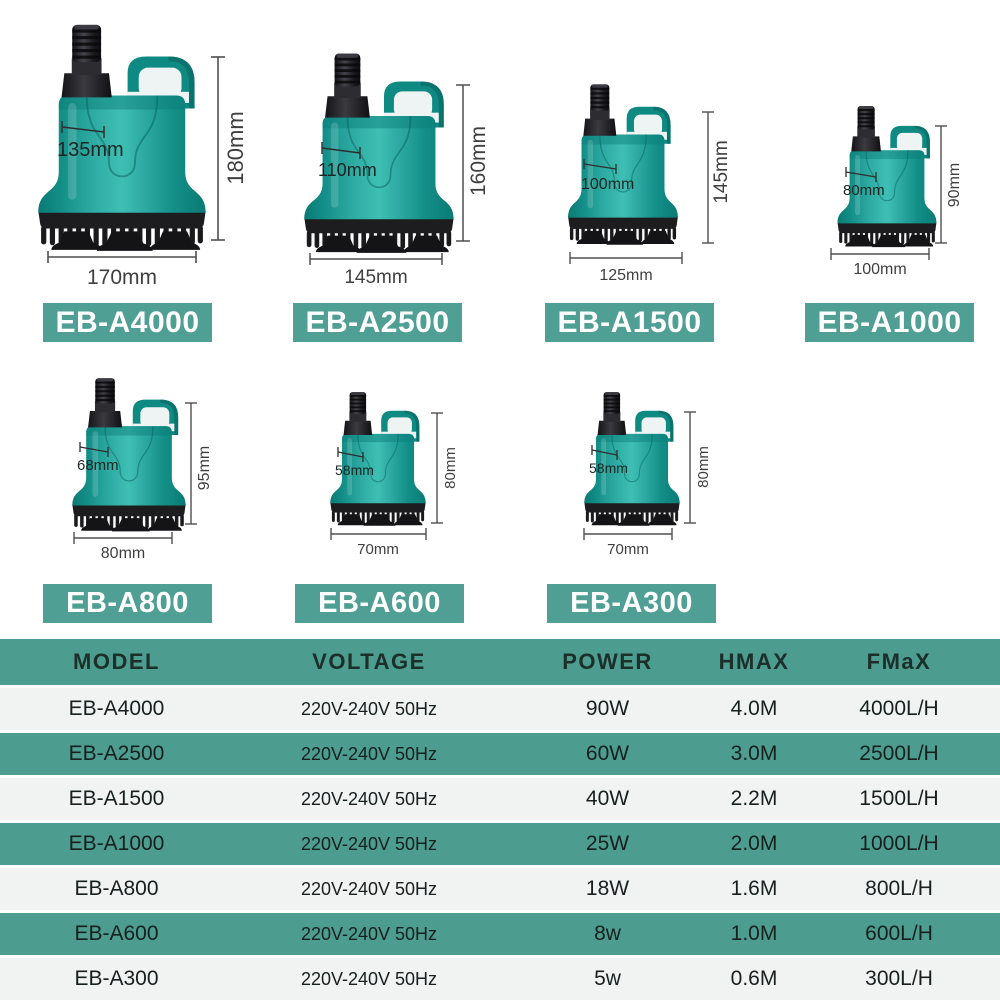 Image resolution: width=1000 pixels, height=1000 pixels. Describe the element at coordinates (896, 191) in the screenshot. I see `pump-figure-eb-a1000: 80mm 90mm 100mm` at that location.